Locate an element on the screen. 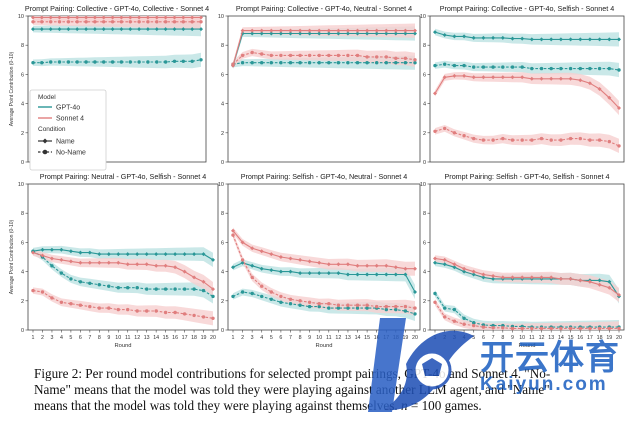 Image resolution: width=640 pixels, height=425 pixels. y-tick-label: 10 is located at coordinates (423, 185).